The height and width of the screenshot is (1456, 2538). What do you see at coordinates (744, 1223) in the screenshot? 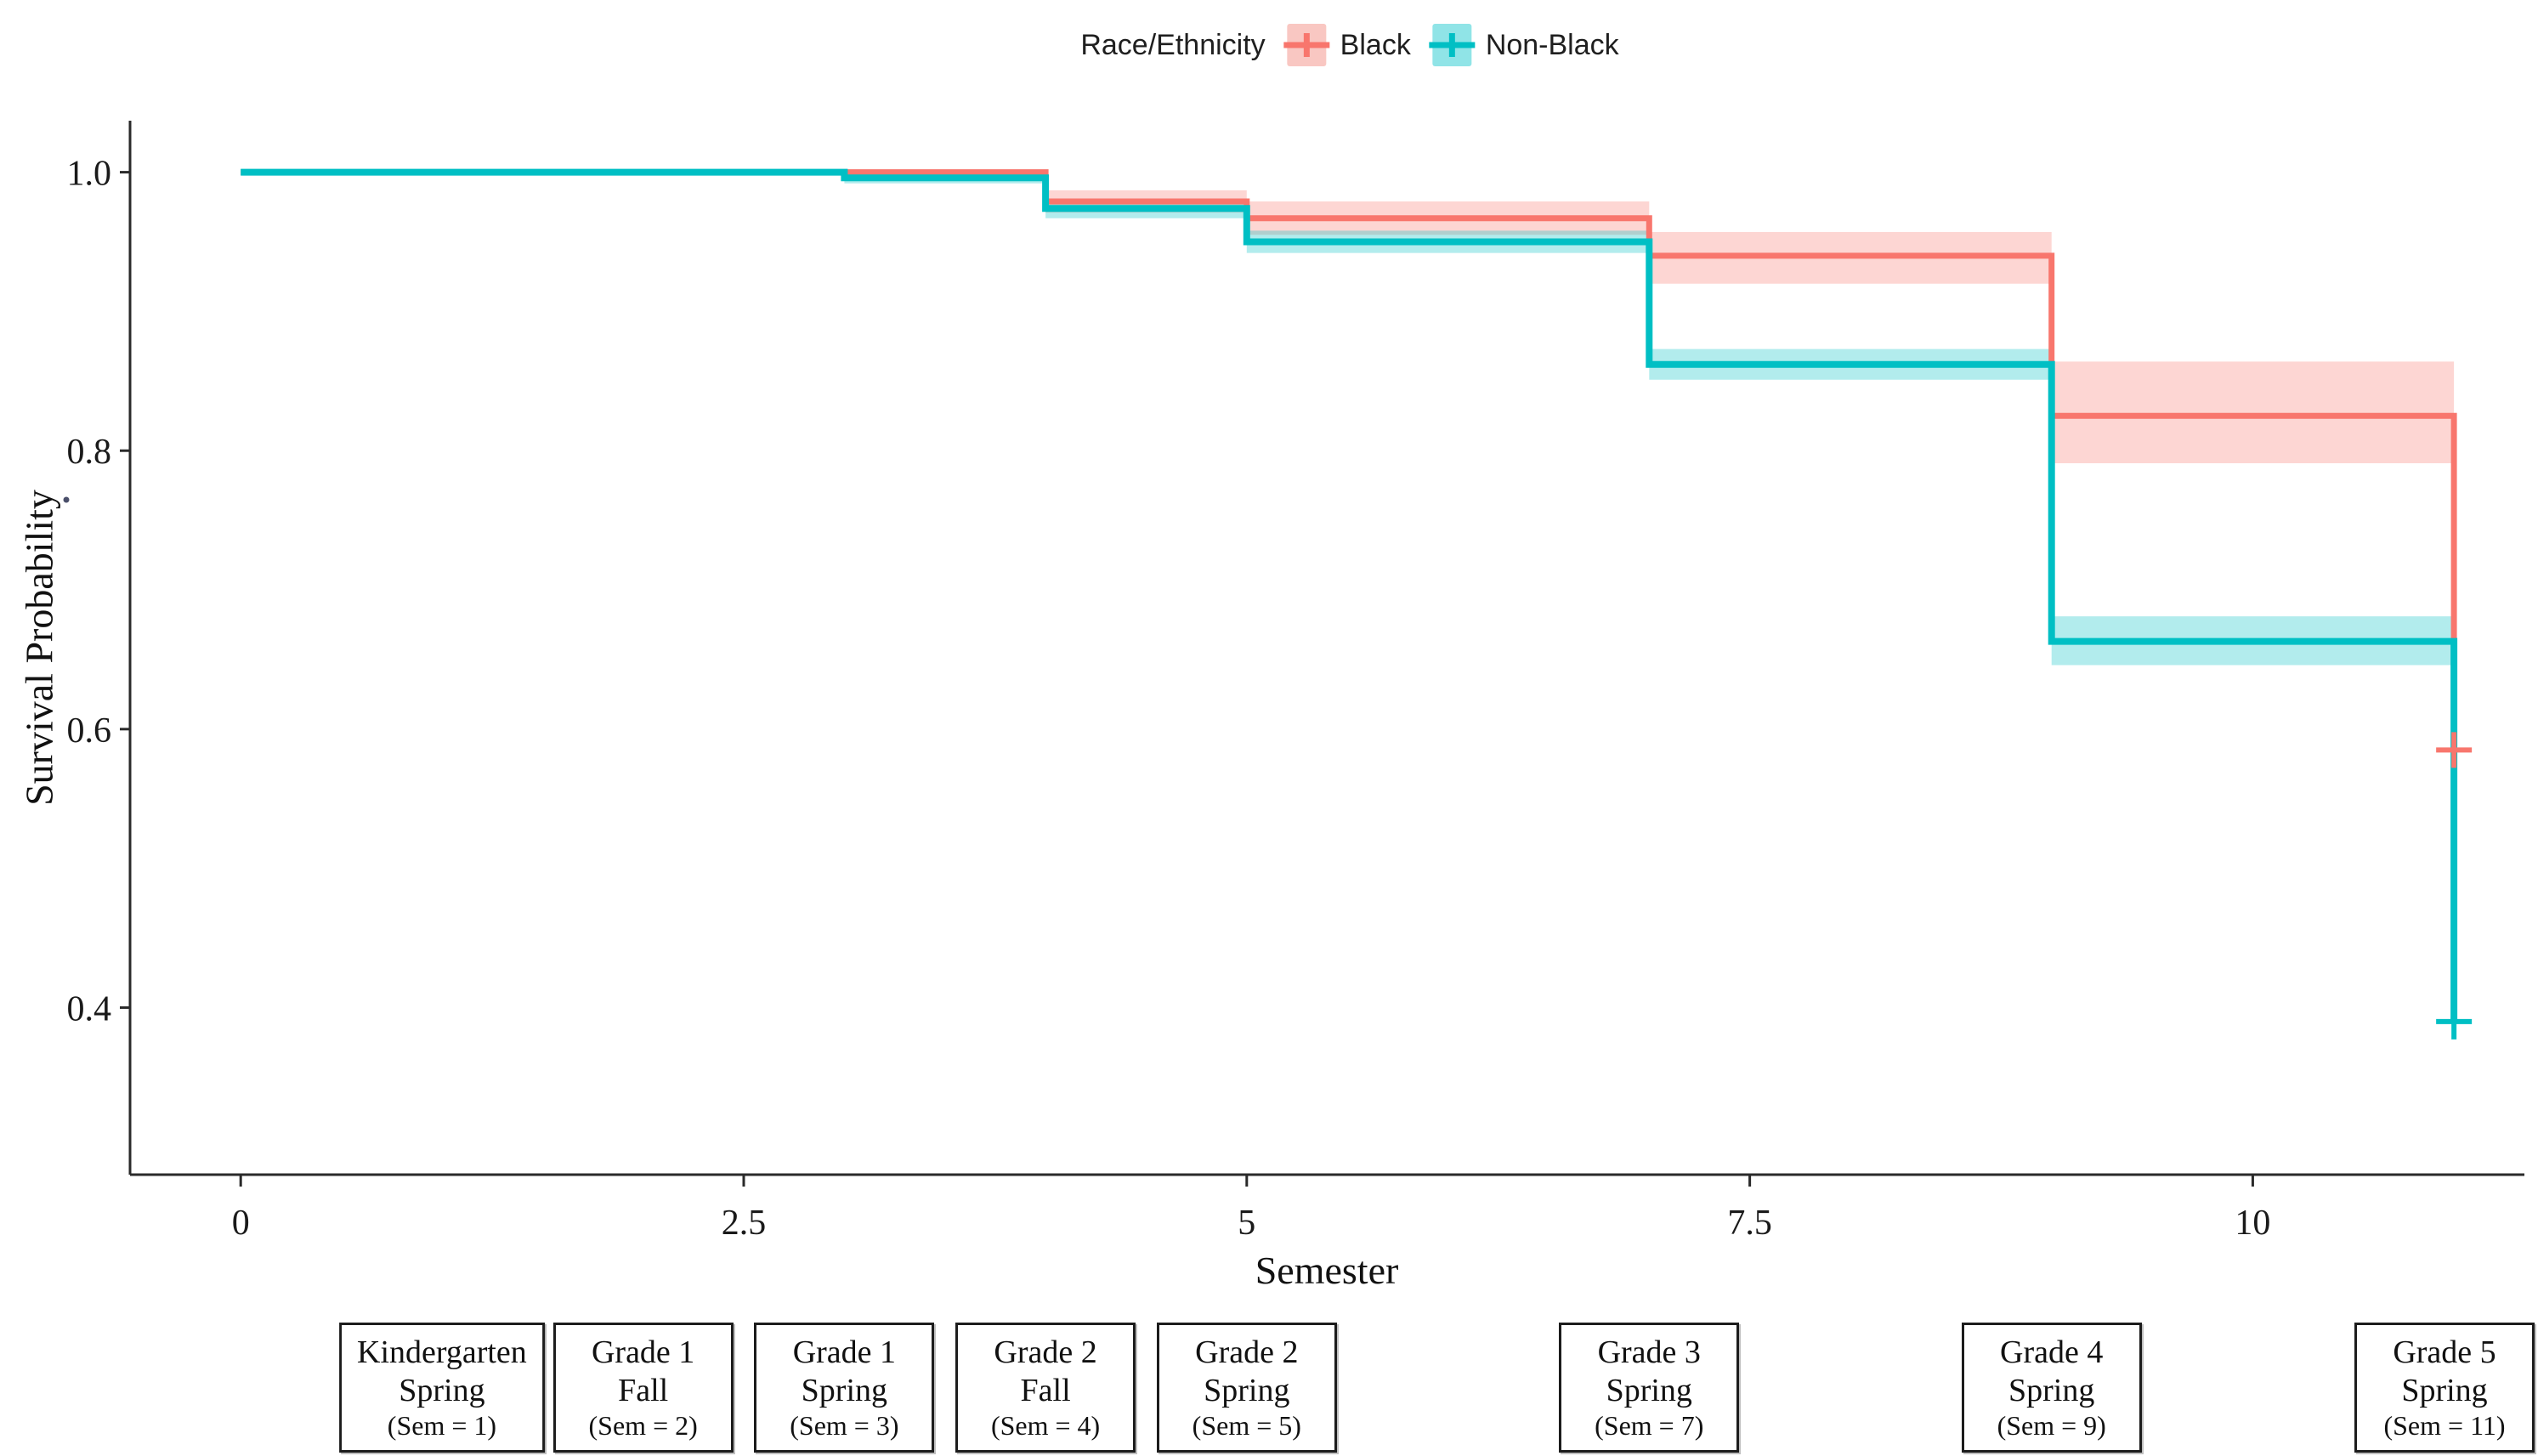
I see `x-tick-label: 2.5` at bounding box center [744, 1223].